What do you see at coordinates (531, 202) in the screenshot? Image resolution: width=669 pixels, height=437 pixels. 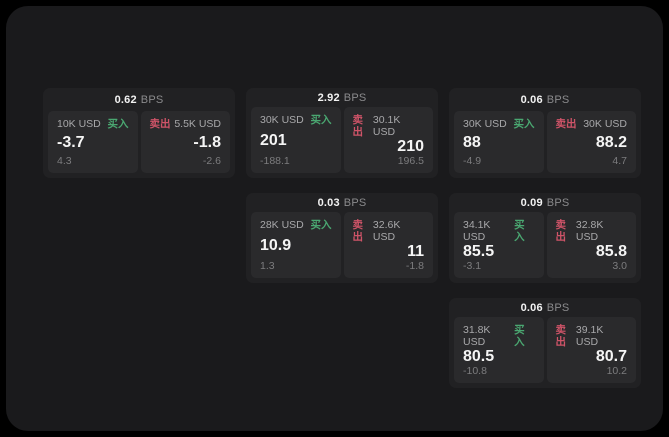 I see `bps-value: 0.09` at bounding box center [531, 202].